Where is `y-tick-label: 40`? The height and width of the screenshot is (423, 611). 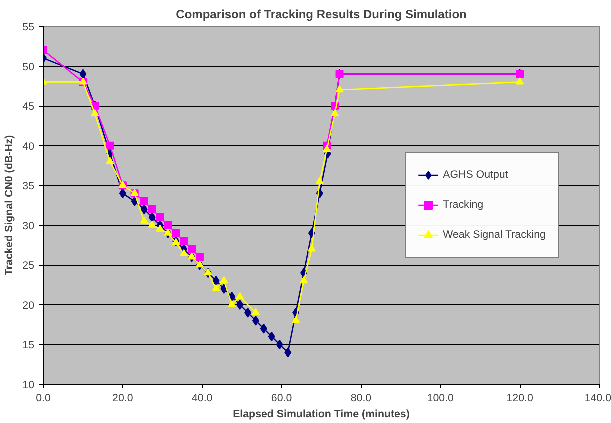 y-tick-label: 40 is located at coordinates (28, 146).